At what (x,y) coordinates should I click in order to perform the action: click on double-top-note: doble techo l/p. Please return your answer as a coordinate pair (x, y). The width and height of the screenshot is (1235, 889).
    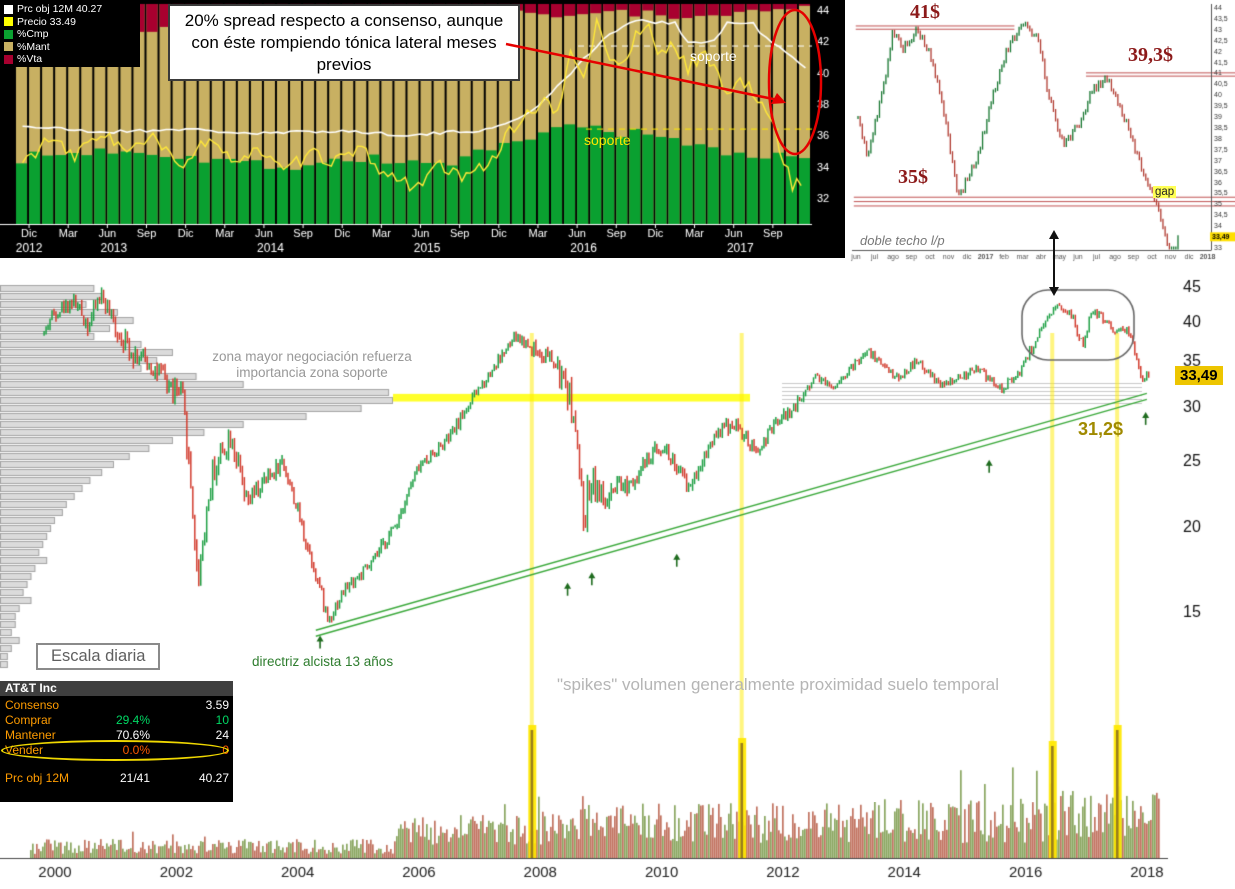
    Looking at the image, I should click on (902, 240).